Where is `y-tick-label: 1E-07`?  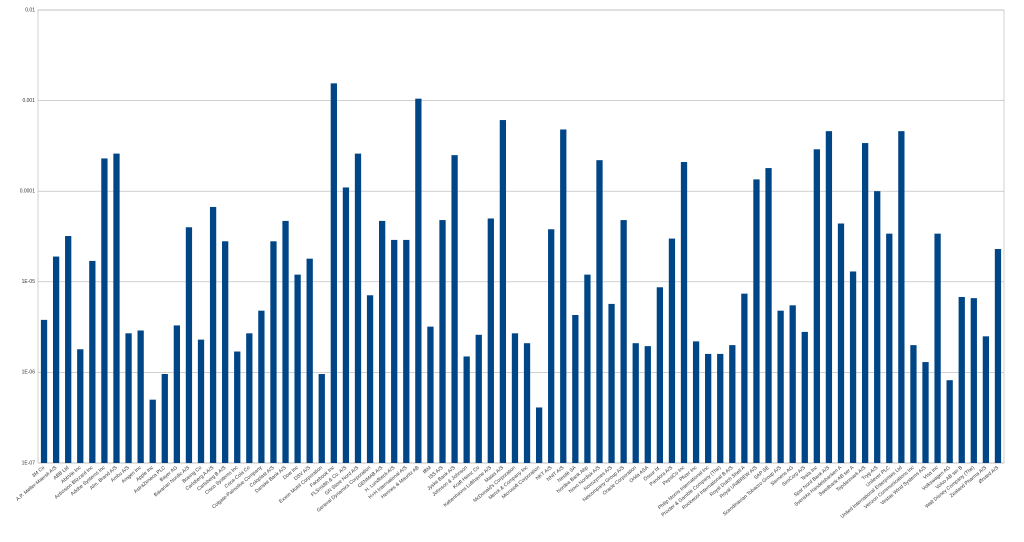
y-tick-label: 1E-07 is located at coordinates (29, 463).